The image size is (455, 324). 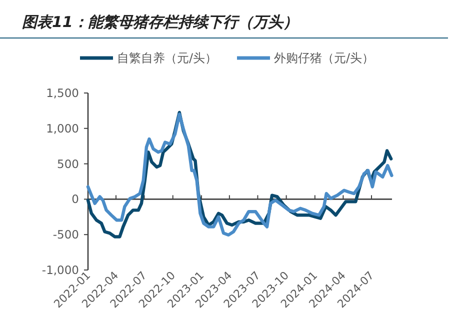 I want to click on y-tick-label: 1,500, so click(x=62, y=93).